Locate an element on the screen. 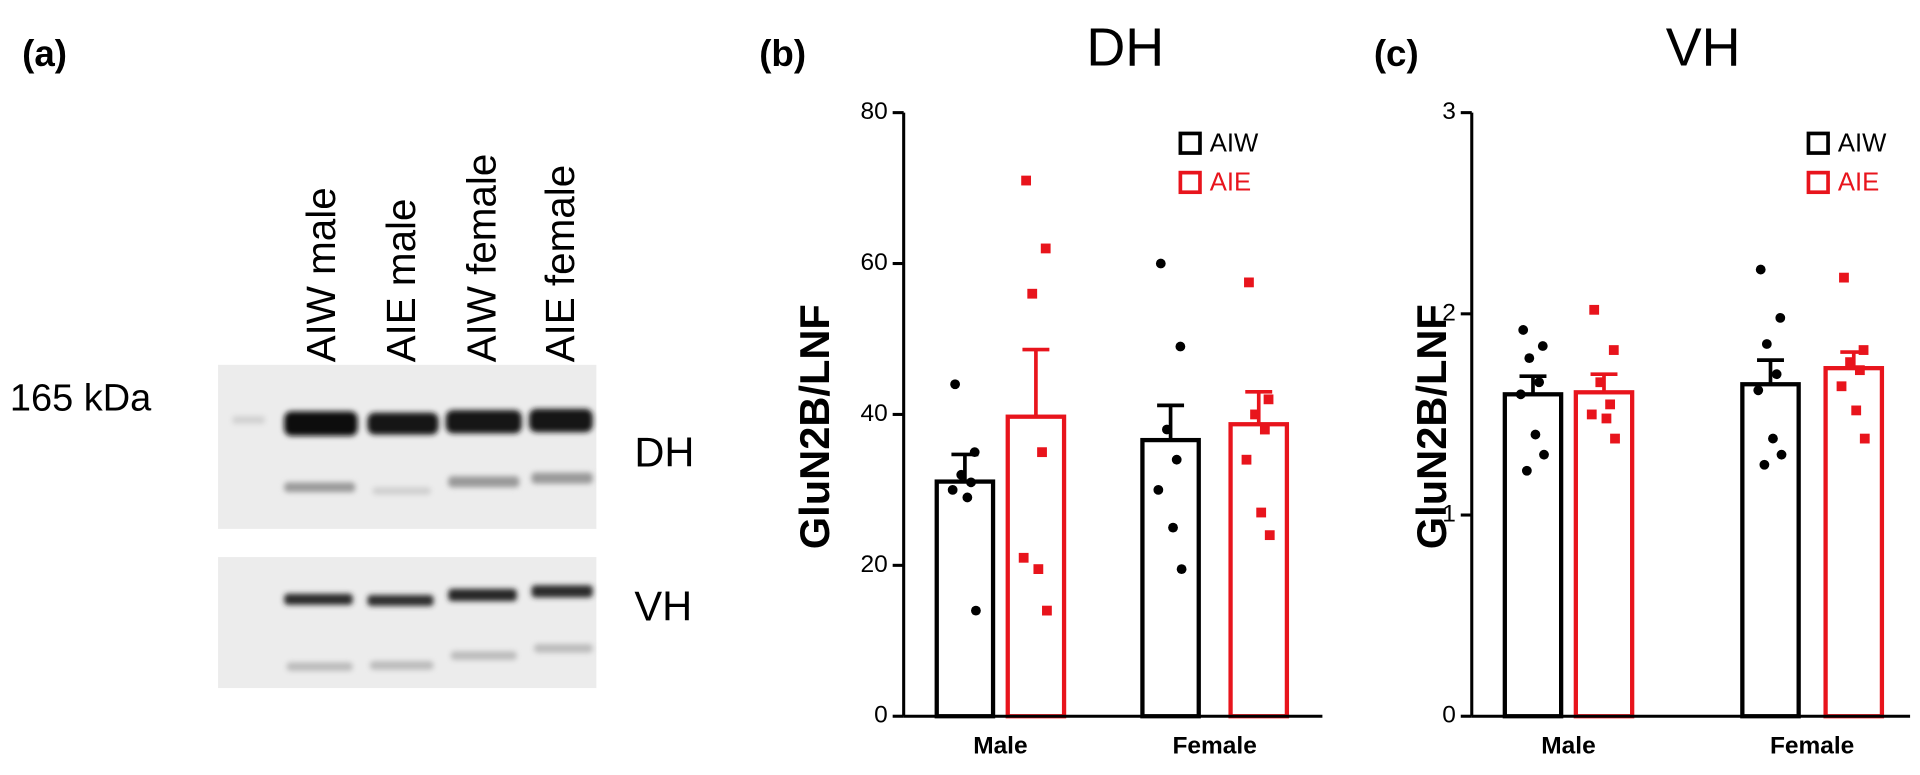 The width and height of the screenshot is (1920, 775). y-tick-label: 80 is located at coordinates (874, 111).